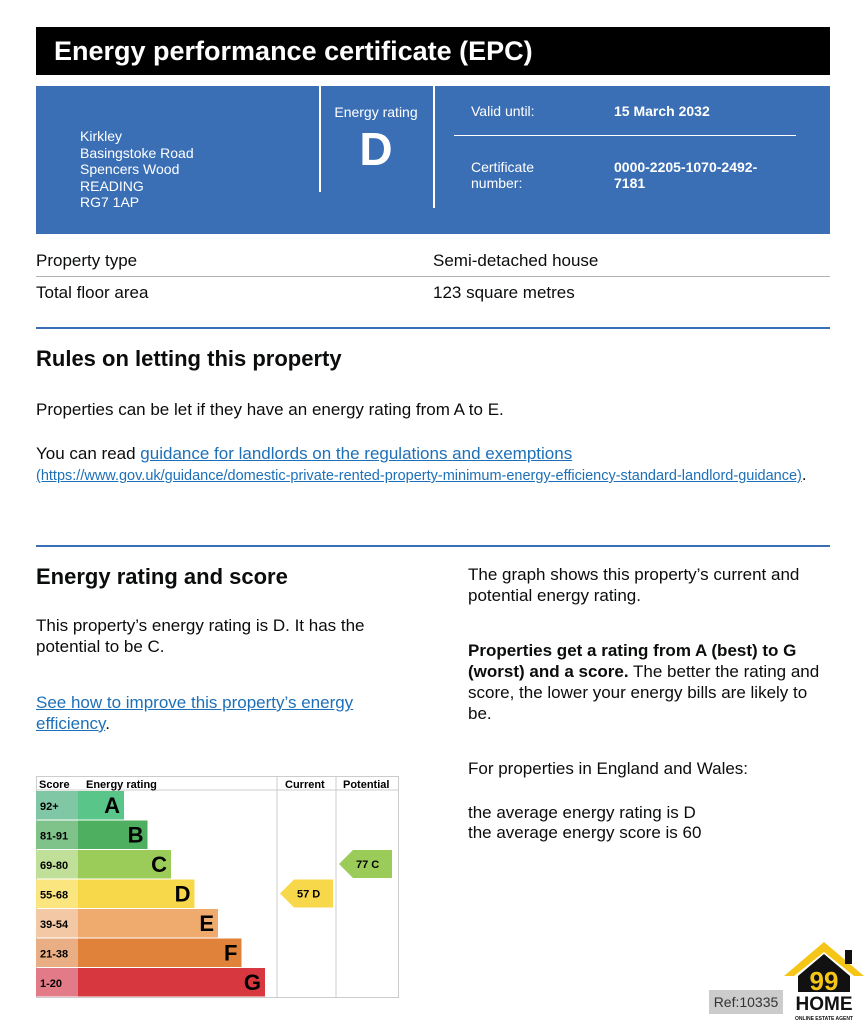  I want to click on certificate-label: Certificate number:, so click(502, 175).